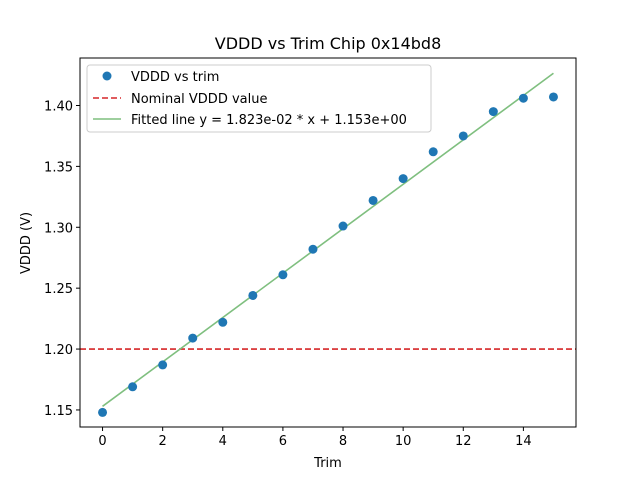 This screenshot has width=640, height=480. What do you see at coordinates (62, 259) in the screenshot?
I see `y-axis: 1.15 1.20 1.25 1.30 1.35 1.40` at bounding box center [62, 259].